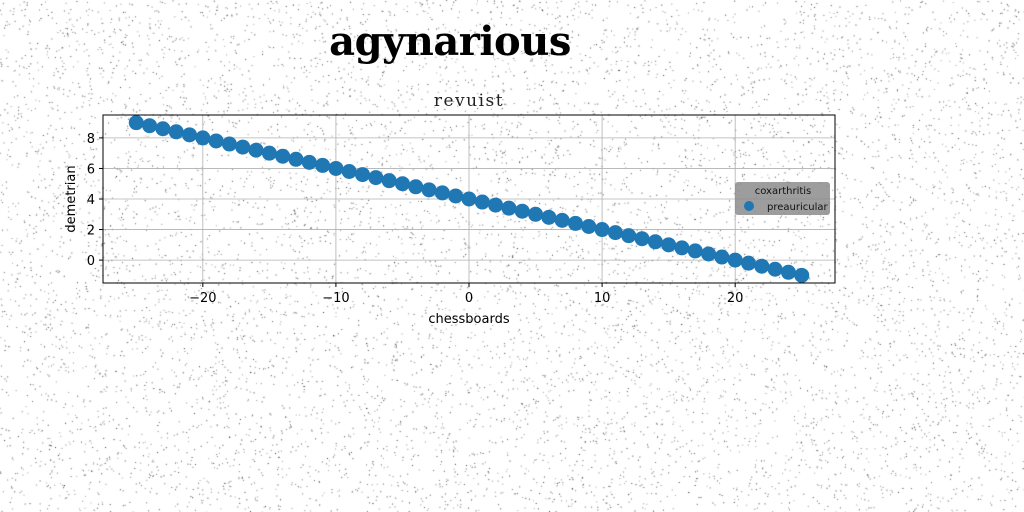  I want to click on x-tick-label: −10, so click(335, 298).